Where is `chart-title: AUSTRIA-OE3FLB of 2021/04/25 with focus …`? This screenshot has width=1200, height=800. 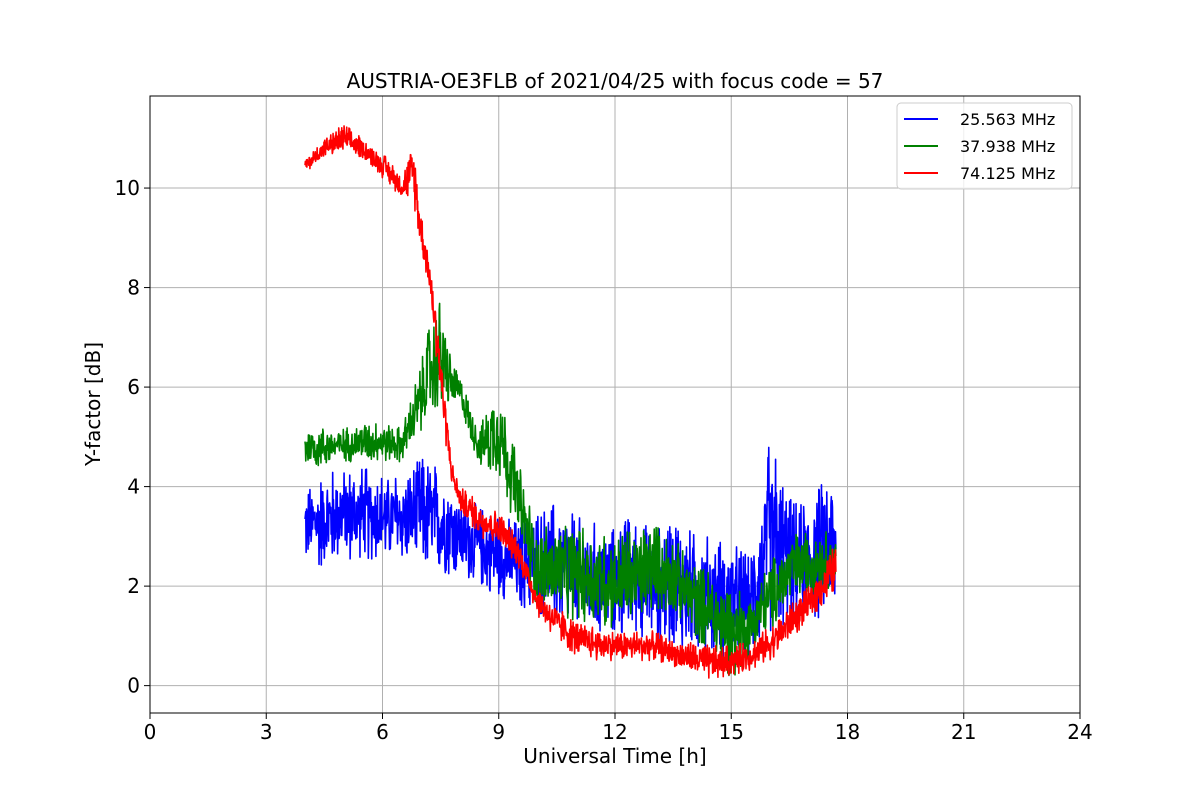 chart-title: AUSTRIA-OE3FLB of 2021/04/25 with focus … is located at coordinates (615, 81).